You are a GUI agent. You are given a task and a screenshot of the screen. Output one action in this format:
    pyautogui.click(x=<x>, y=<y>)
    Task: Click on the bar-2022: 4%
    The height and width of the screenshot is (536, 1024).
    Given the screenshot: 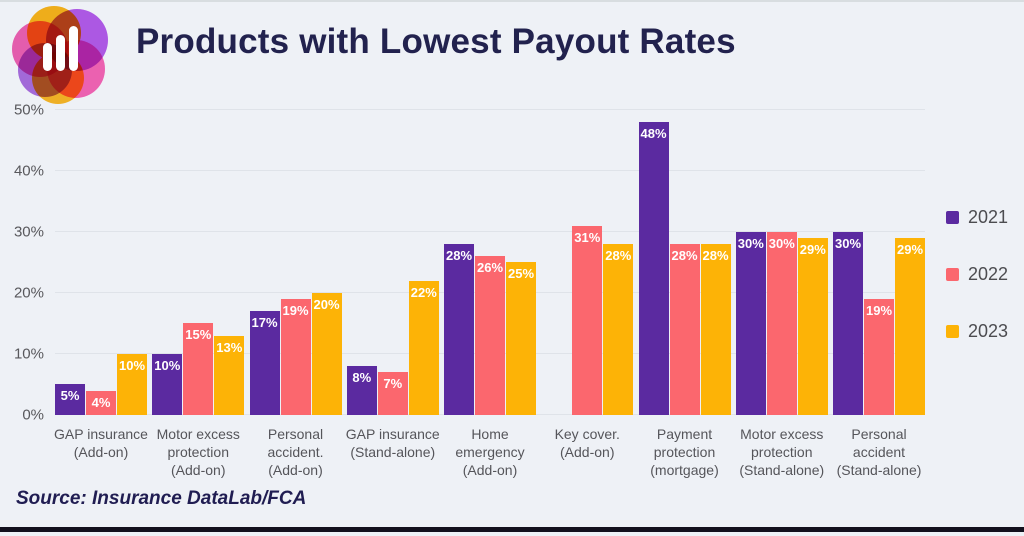 What is the action you would take?
    pyautogui.click(x=101, y=403)
    